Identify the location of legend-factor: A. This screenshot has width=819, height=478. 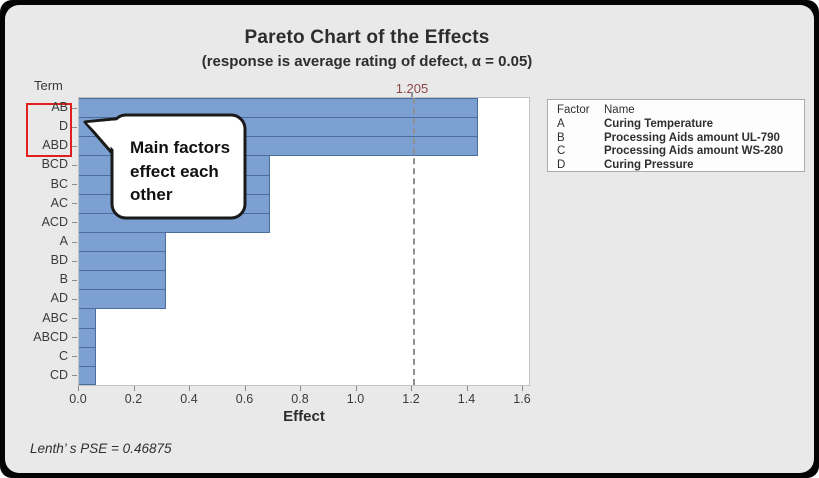
(561, 123).